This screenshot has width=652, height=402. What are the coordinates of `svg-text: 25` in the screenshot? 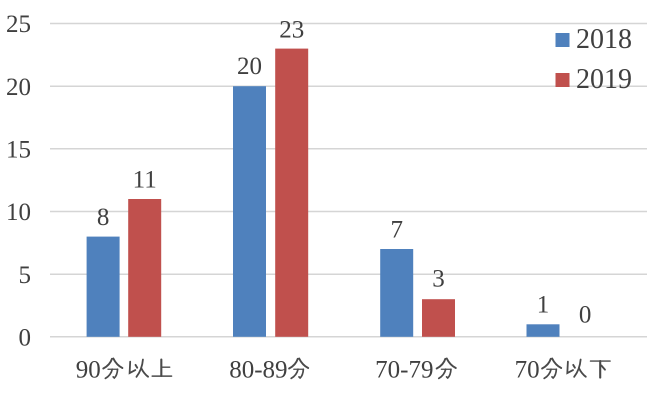 It's located at (18, 24).